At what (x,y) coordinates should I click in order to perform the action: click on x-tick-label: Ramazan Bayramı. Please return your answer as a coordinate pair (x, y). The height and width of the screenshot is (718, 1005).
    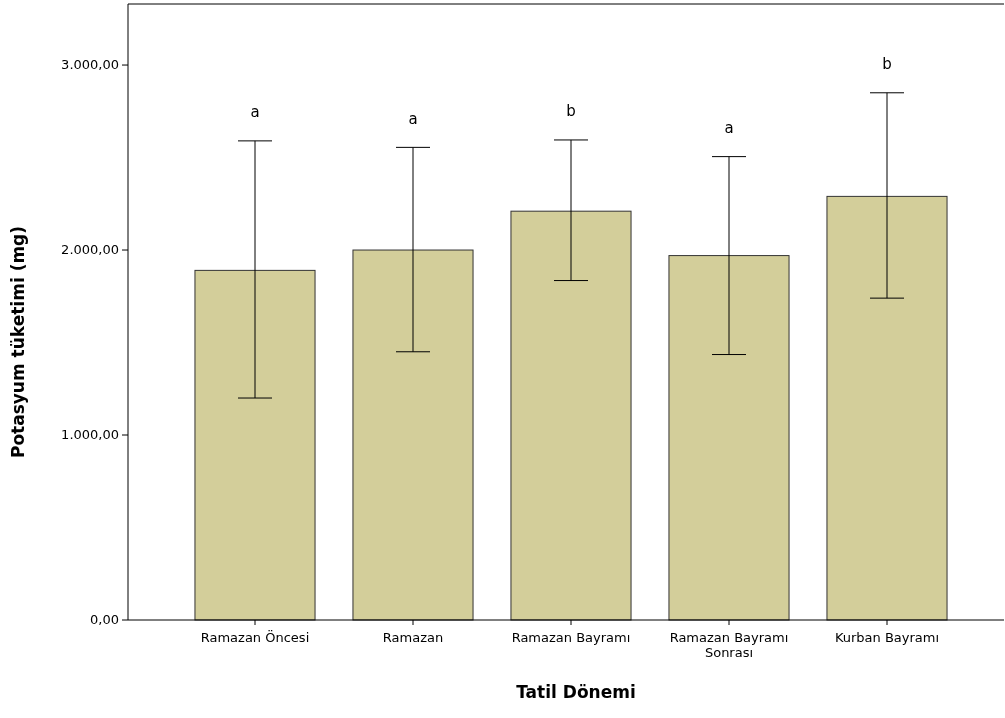
    Looking at the image, I should click on (571, 637).